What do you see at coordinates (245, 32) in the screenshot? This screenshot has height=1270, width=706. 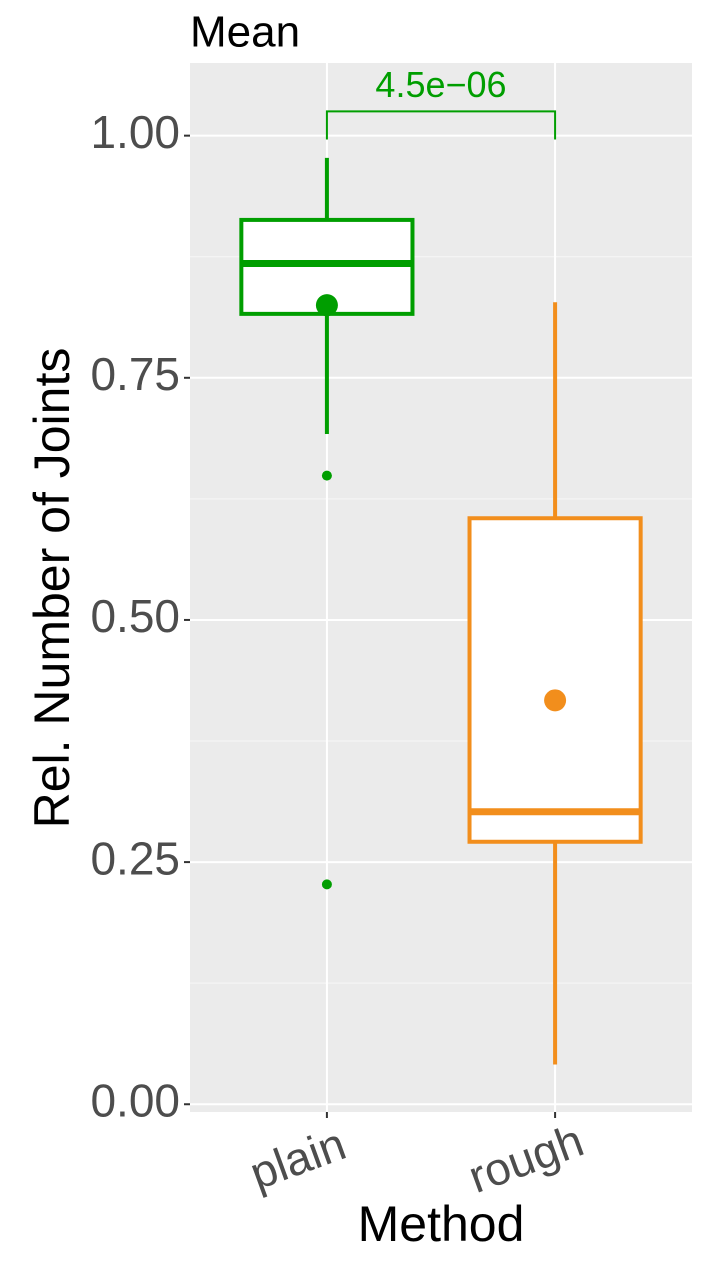 I see `chart-title: Mean` at bounding box center [245, 32].